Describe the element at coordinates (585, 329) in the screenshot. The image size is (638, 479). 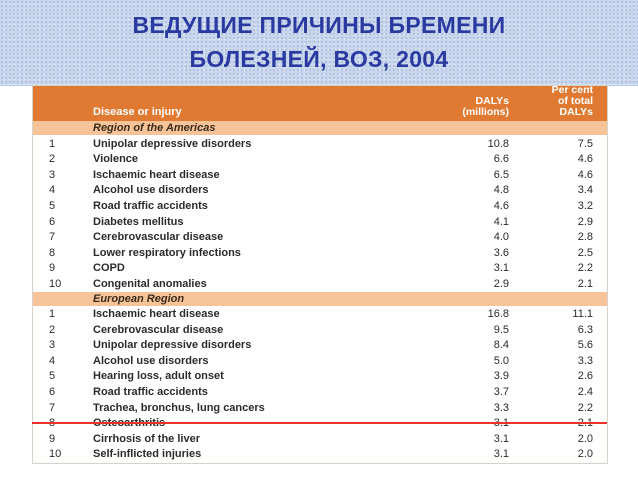
I see `percent-cell: 6.3` at that location.